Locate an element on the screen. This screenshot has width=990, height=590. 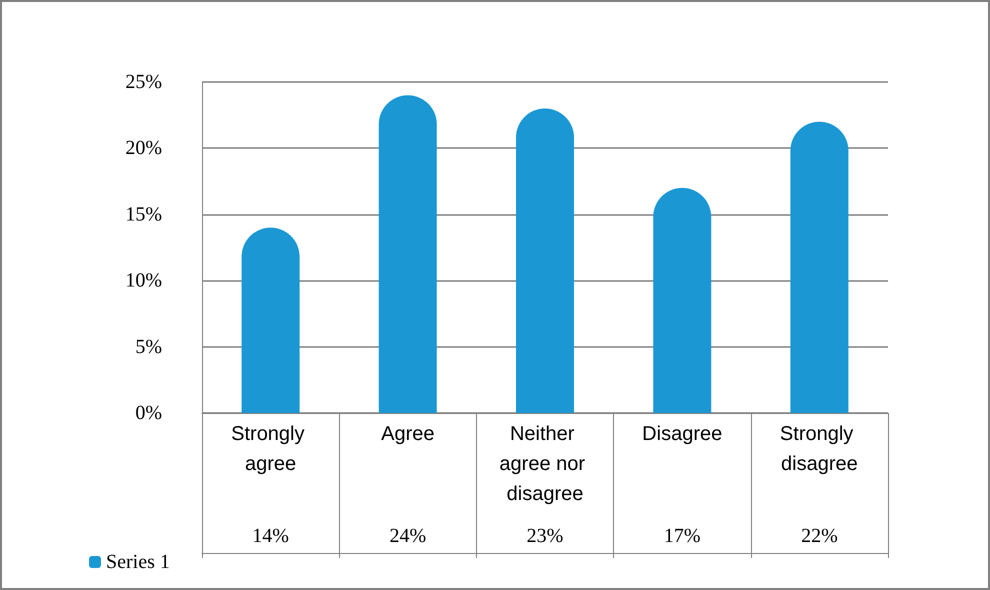
y-tick-label: 25% is located at coordinates (143, 82).